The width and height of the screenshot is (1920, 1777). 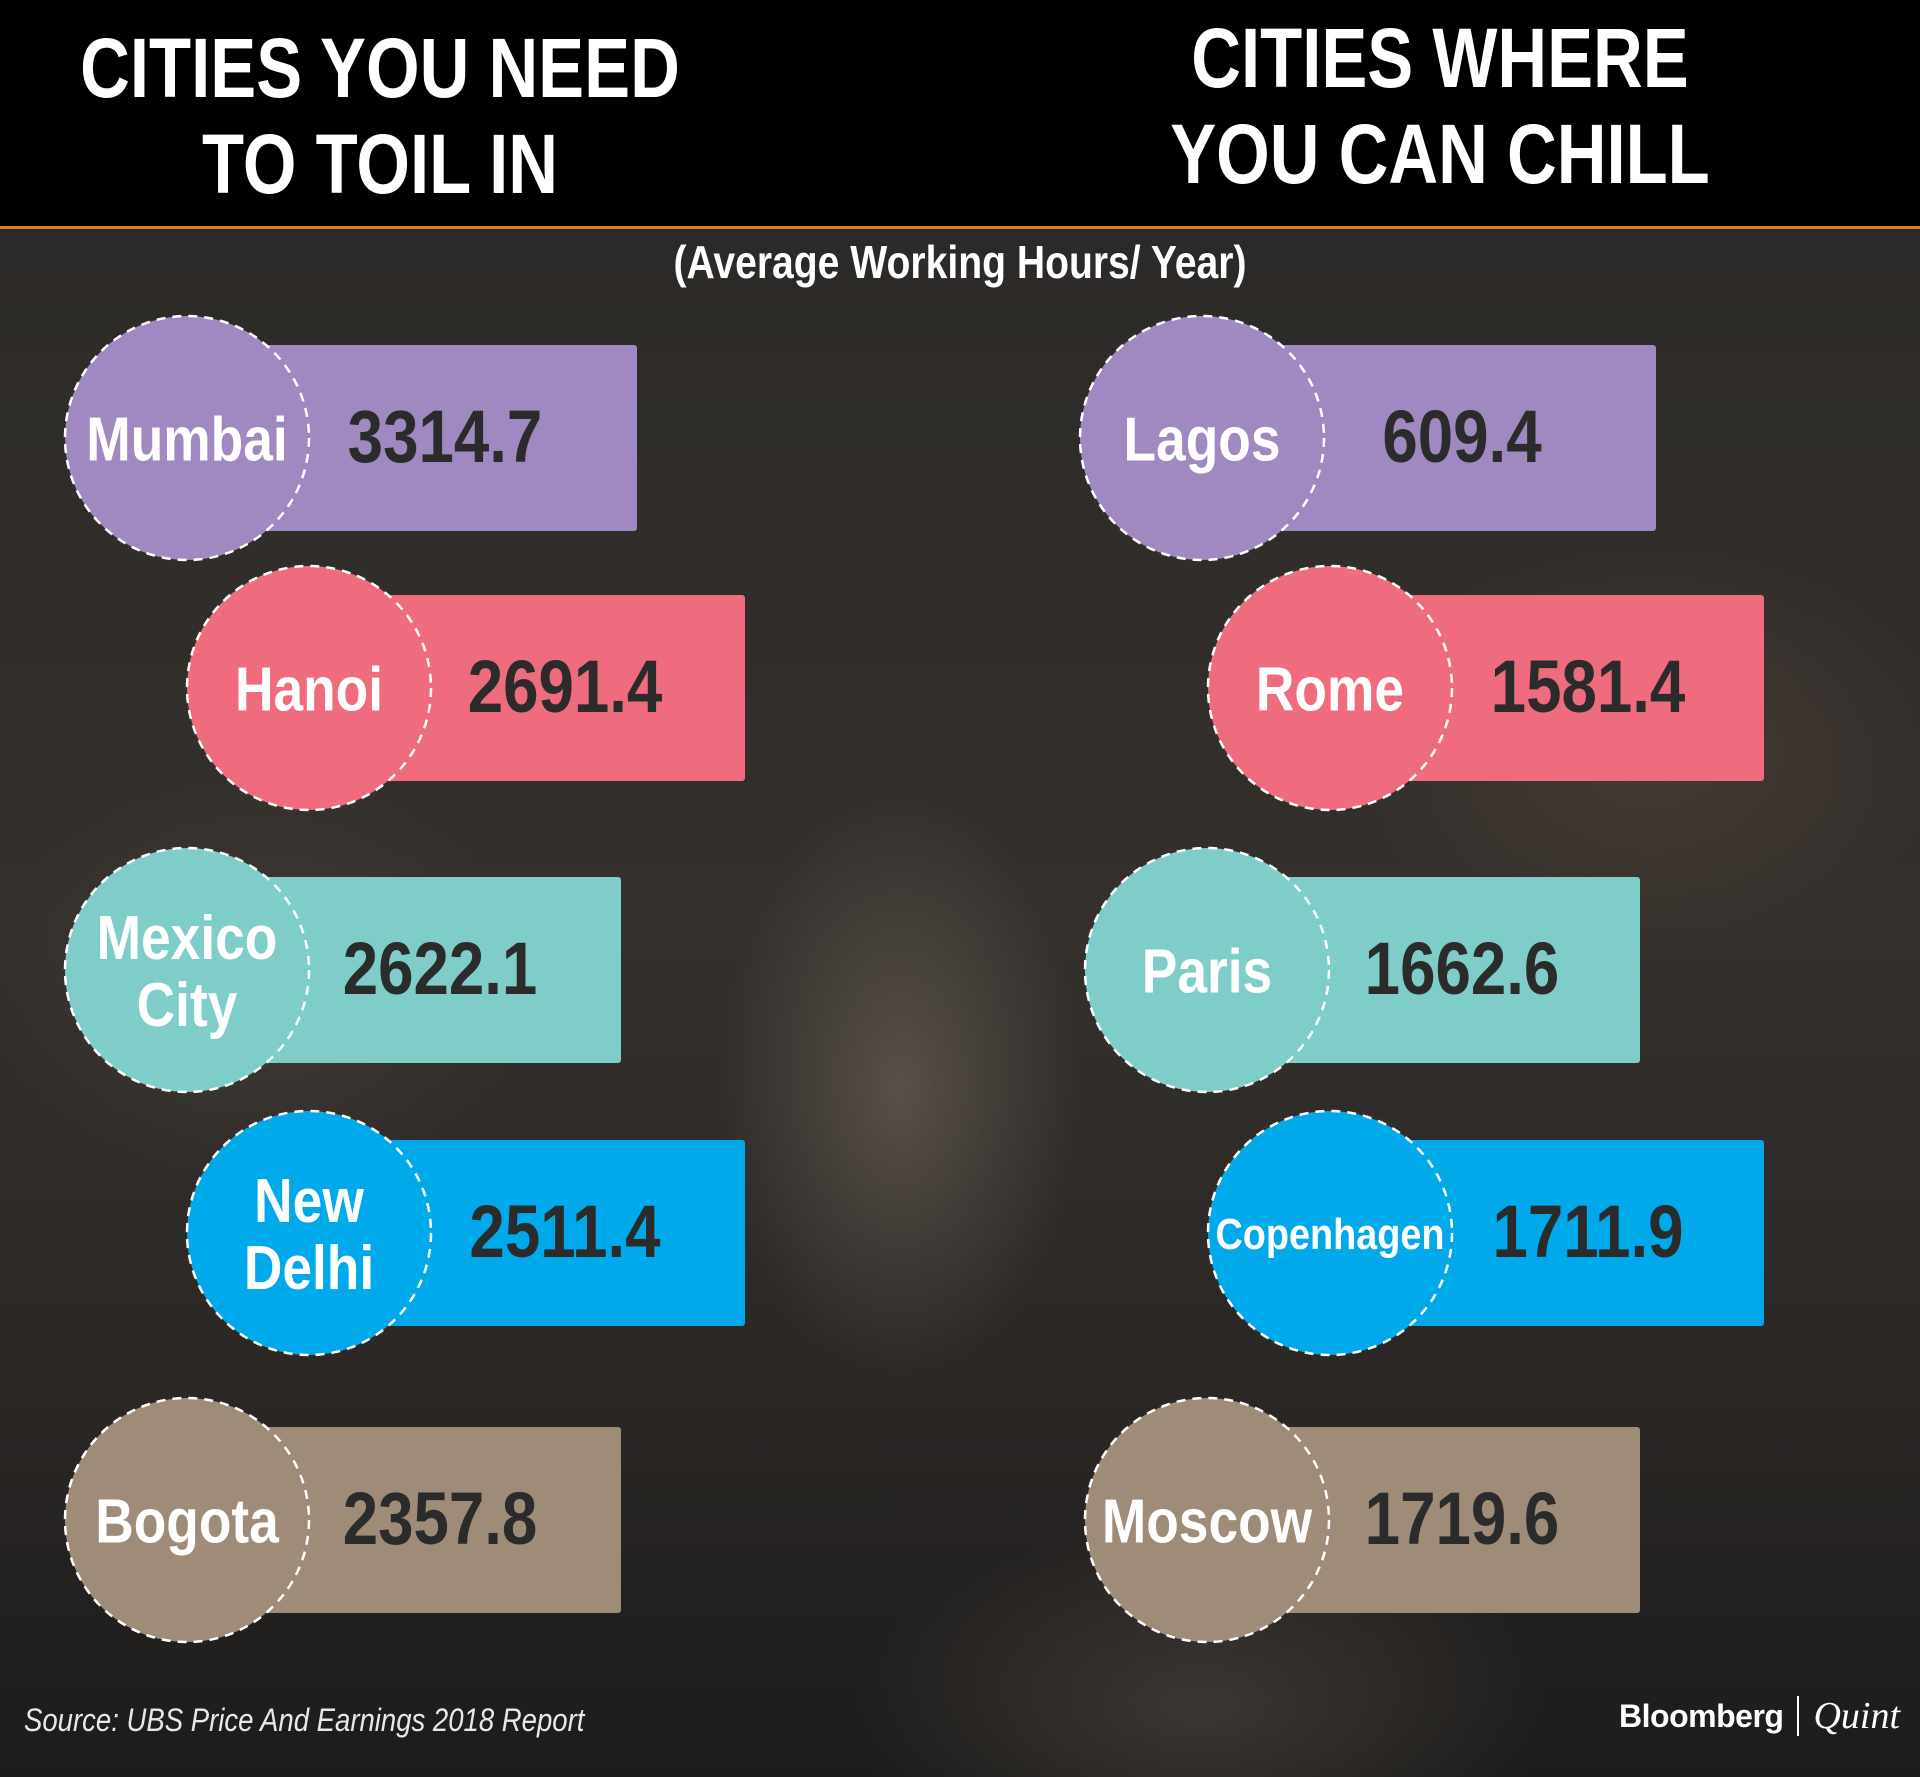 I want to click on city-label-toil-4: New Delhi, so click(x=309, y=1235).